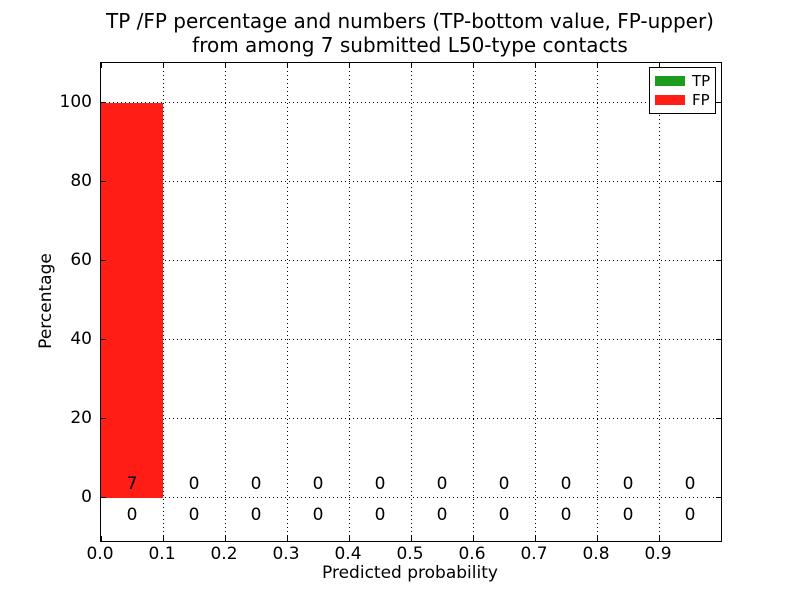  What do you see at coordinates (472, 554) in the screenshot?
I see `x-tick-label: 0.6` at bounding box center [472, 554].